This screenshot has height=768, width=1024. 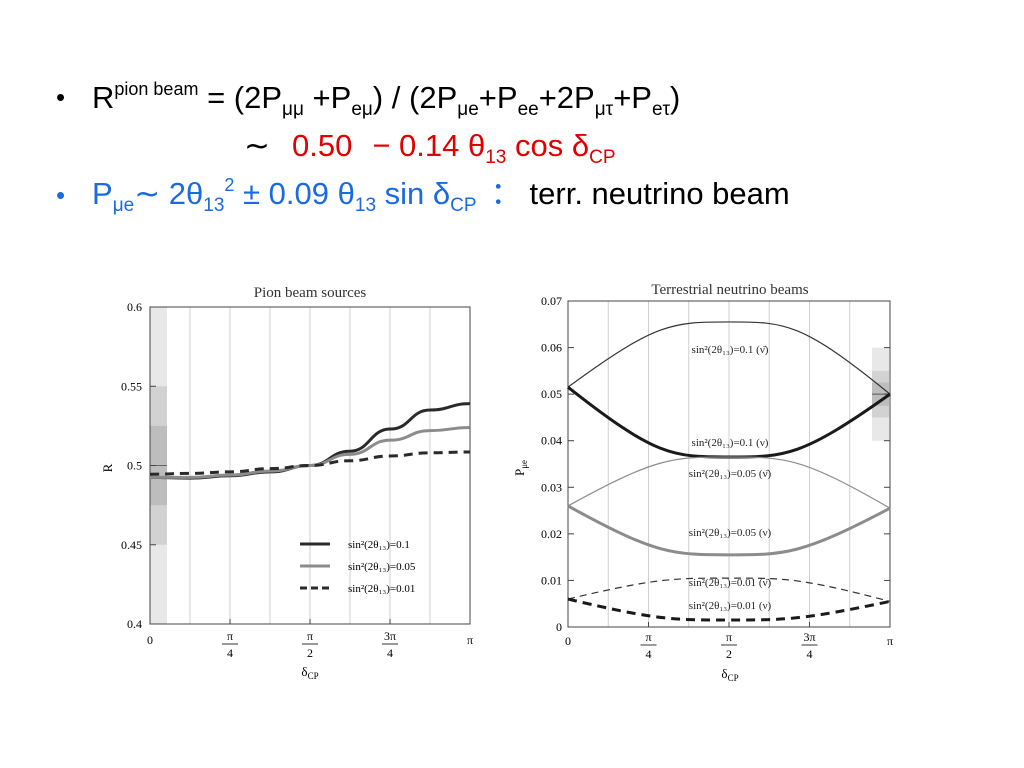 What do you see at coordinates (381, 589) in the screenshot?
I see `legend-label: sin²(2θ₁₃)=0.01` at bounding box center [381, 589].